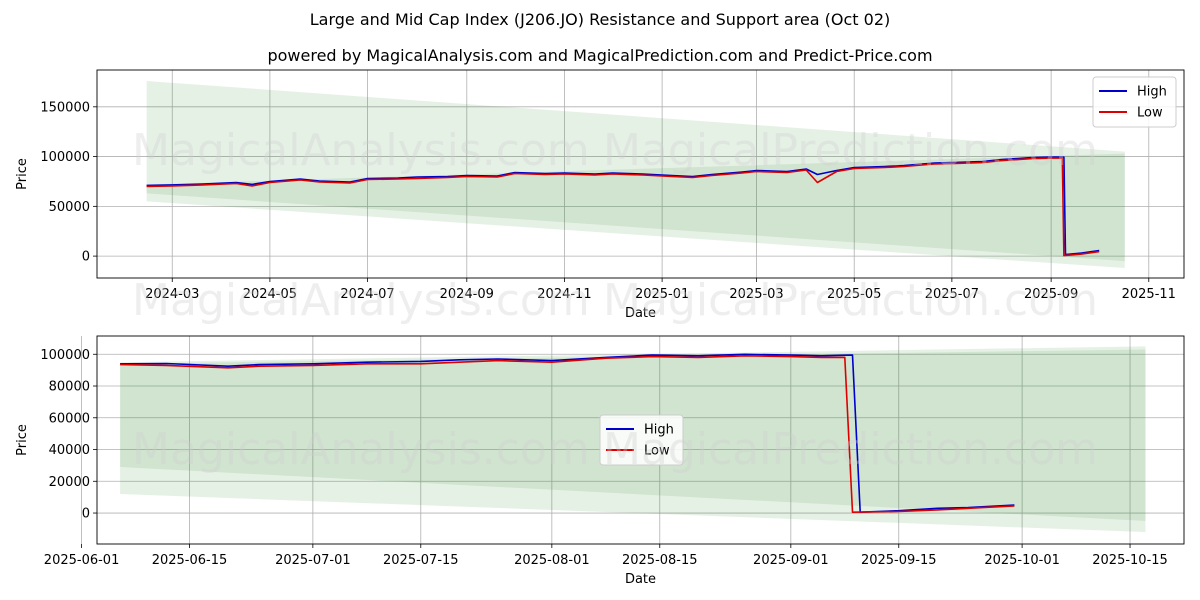  Describe the element at coordinates (82, 560) in the screenshot. I see `x-tick-label: 2025-06-01` at that location.